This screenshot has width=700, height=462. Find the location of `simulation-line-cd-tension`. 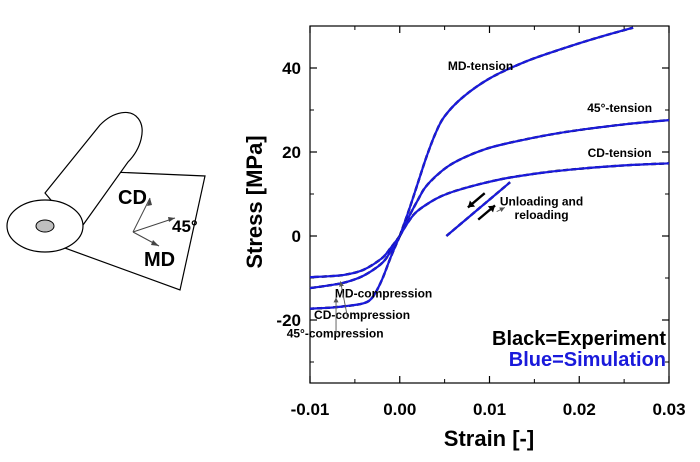

simulation-line-cd-tension is located at coordinates (534, 199).